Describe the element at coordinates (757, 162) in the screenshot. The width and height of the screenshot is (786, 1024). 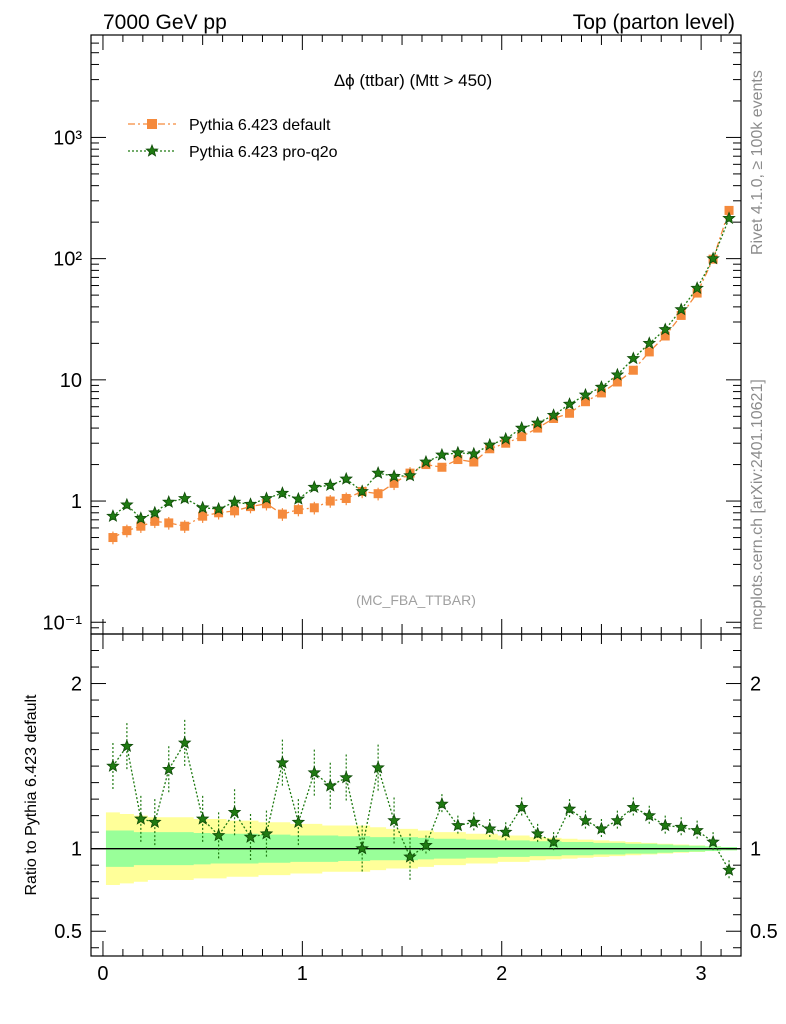
I see `rivet-label: Rivet 4.1.0, ≥ 100k events` at that location.